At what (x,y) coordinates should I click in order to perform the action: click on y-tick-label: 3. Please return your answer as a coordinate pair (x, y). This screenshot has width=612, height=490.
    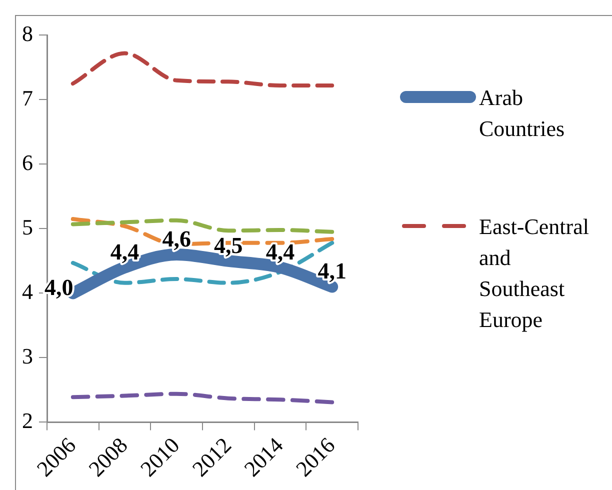
    Looking at the image, I should click on (27, 356).